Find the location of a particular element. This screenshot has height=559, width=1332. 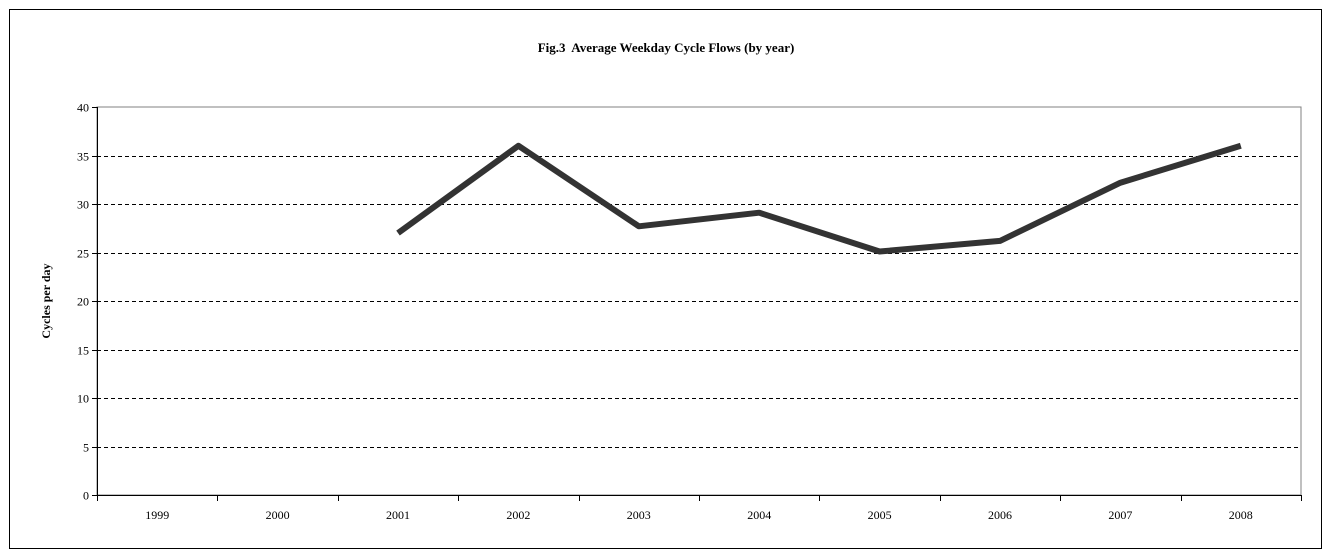

y-tick-label: 20 is located at coordinates (83, 302).